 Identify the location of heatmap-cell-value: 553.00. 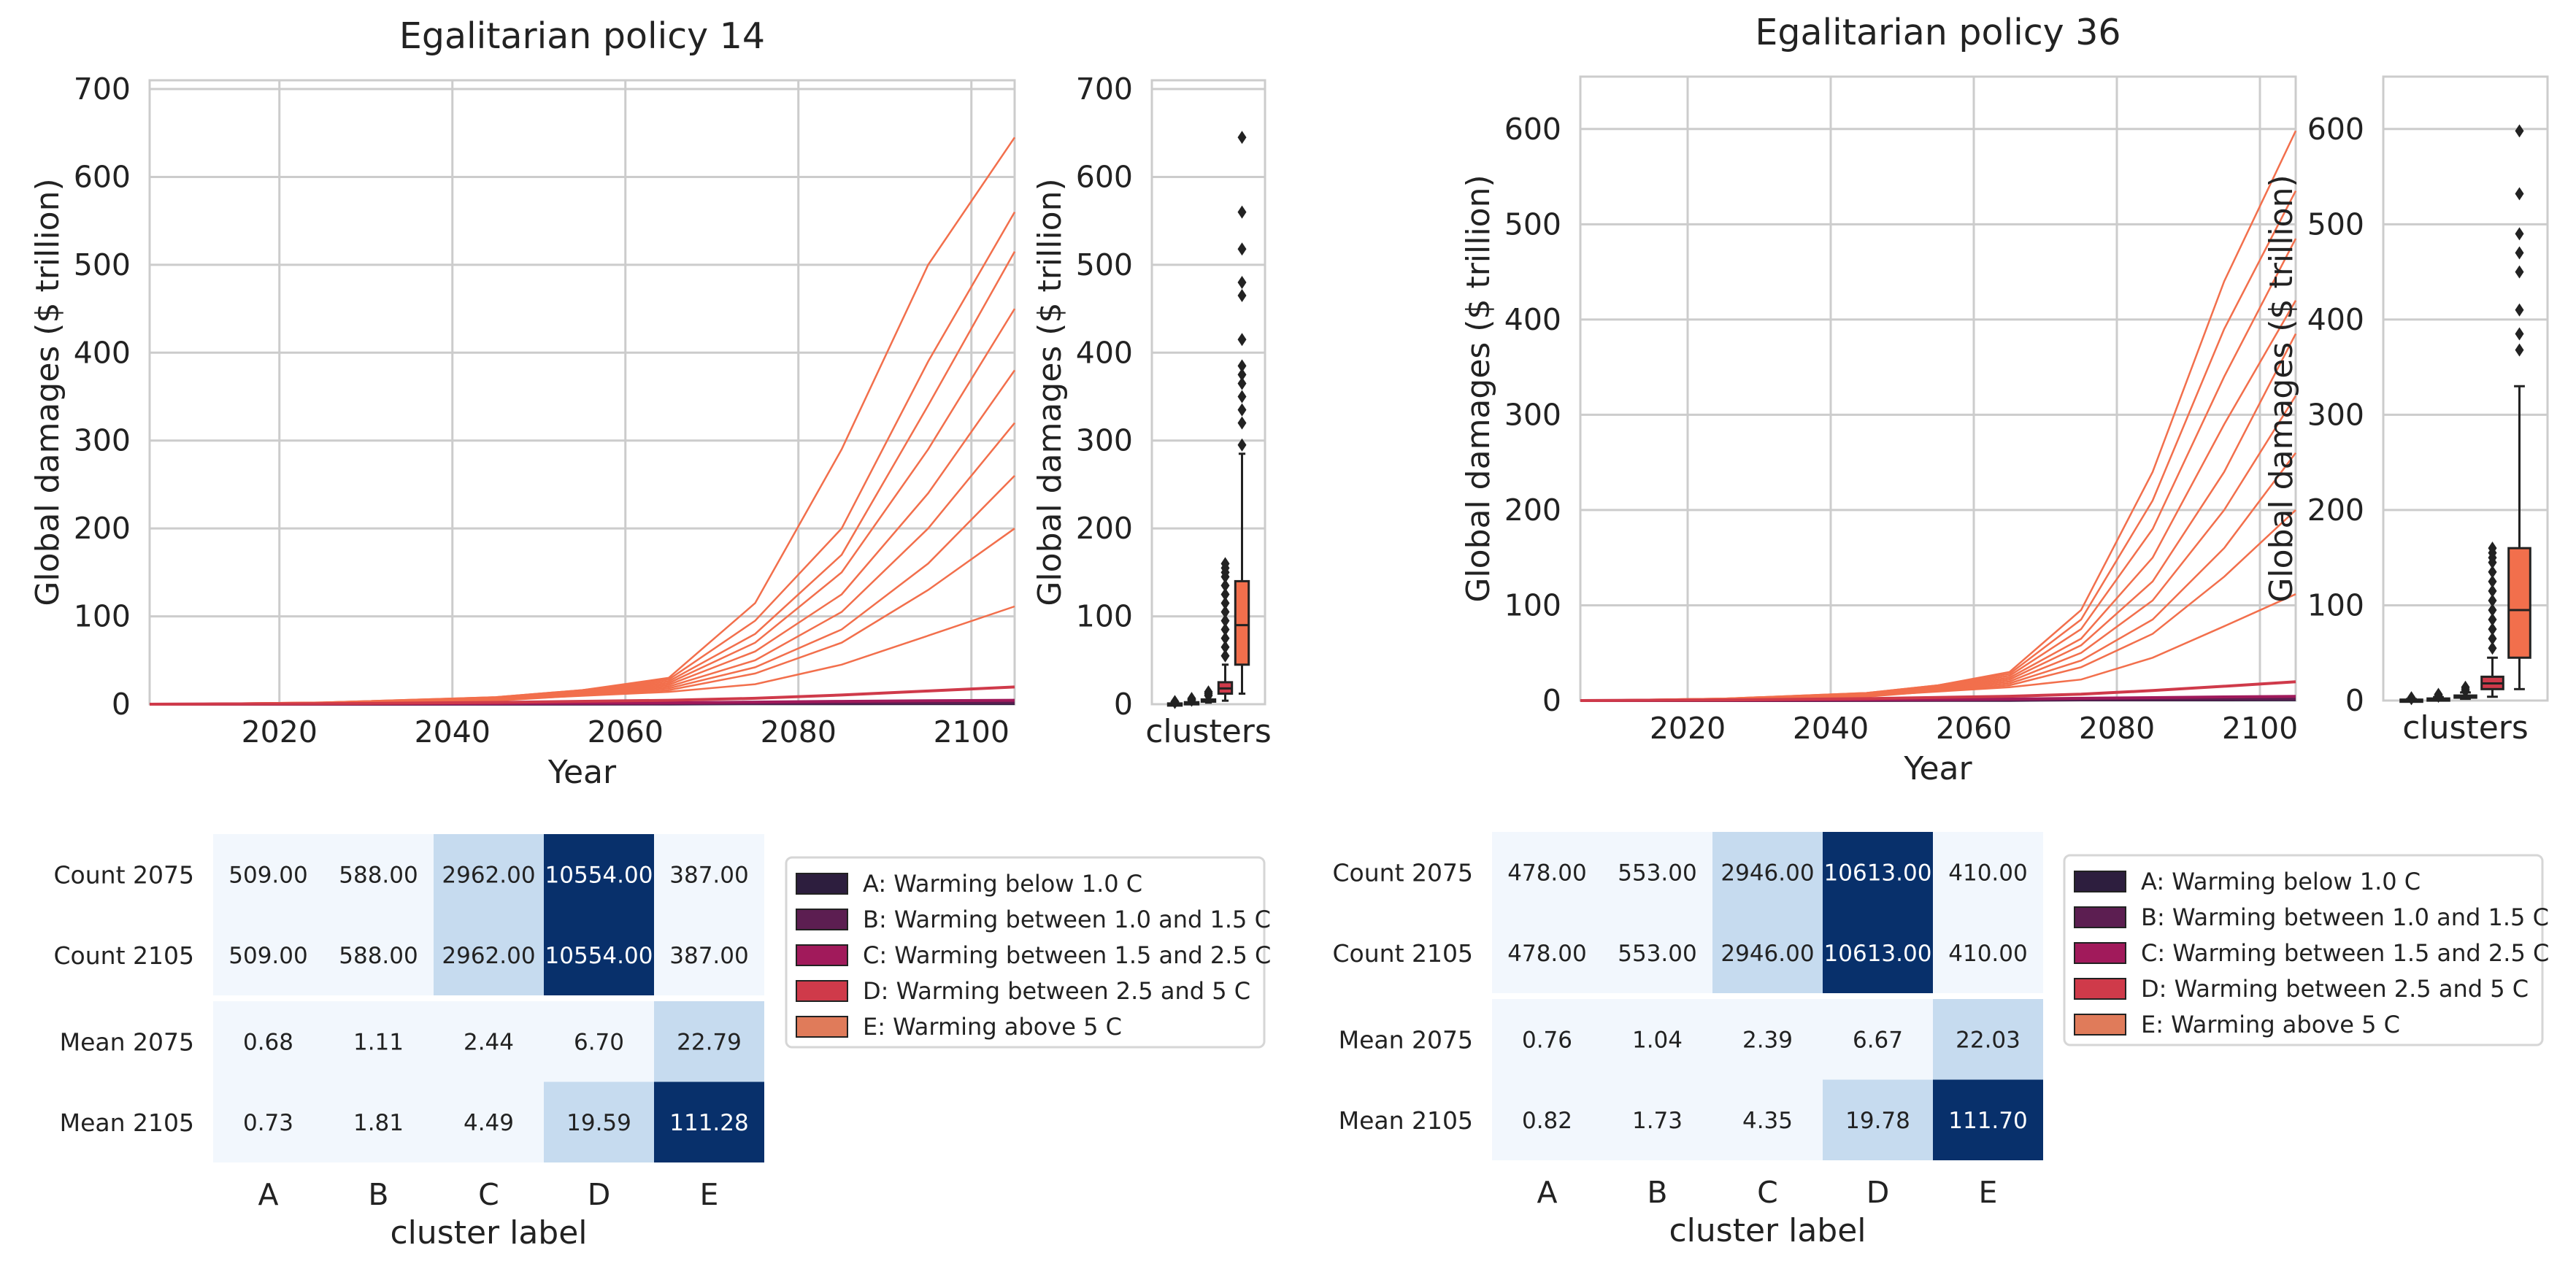
(1657, 873).